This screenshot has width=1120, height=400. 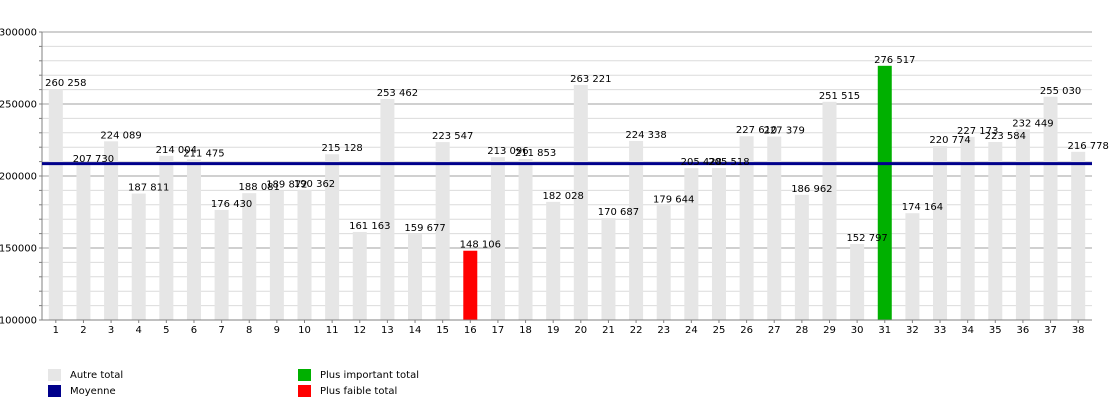 What do you see at coordinates (424, 228) in the screenshot?
I see `data-label: 159 677` at bounding box center [424, 228].